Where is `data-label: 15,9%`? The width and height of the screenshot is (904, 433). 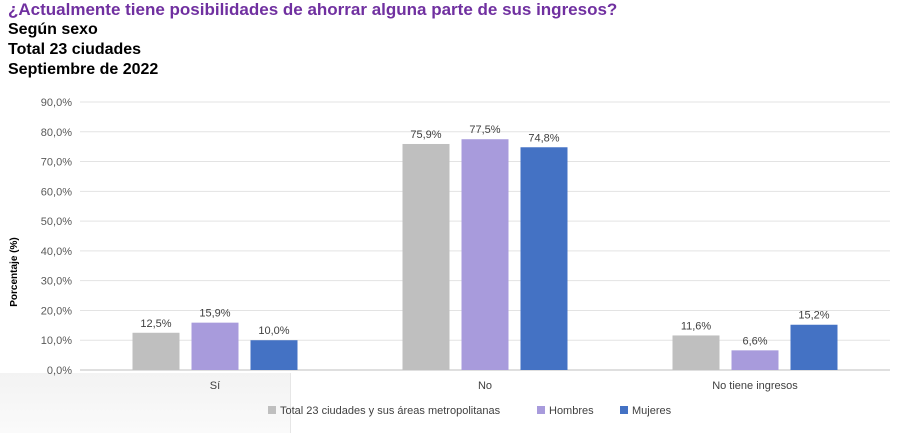 data-label: 15,9% is located at coordinates (214, 314).